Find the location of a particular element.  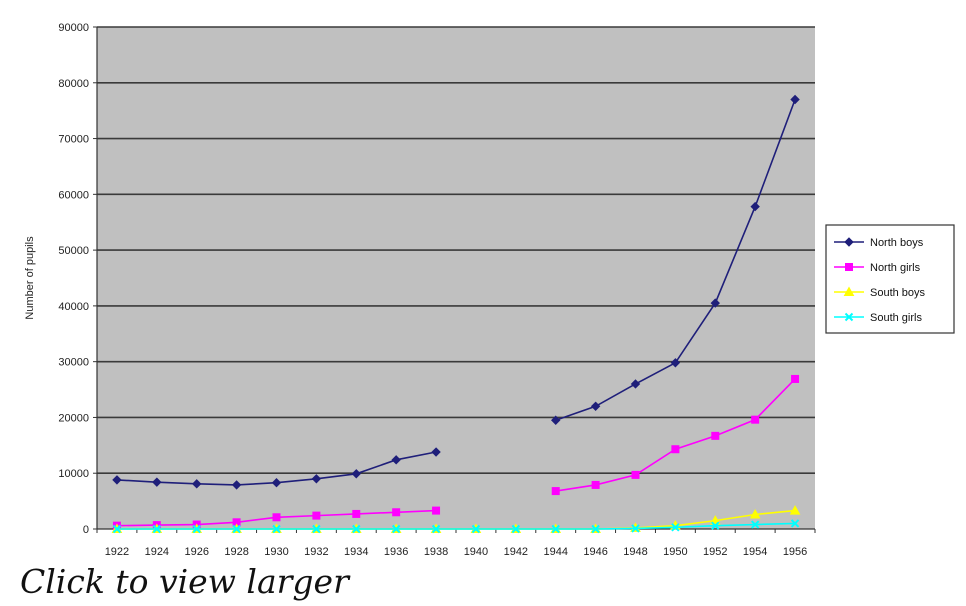

legend-label: North girls is located at coordinates (895, 268).